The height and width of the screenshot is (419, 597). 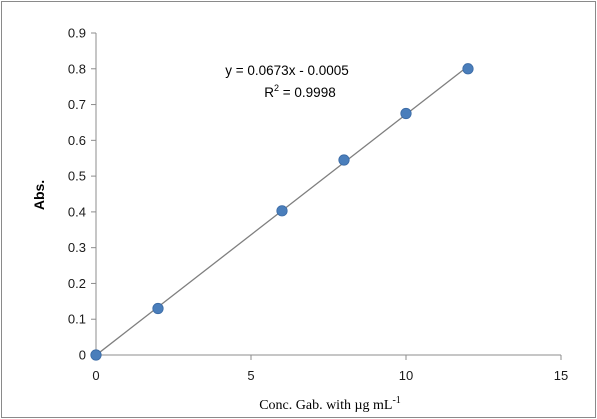 I want to click on x-axis-label-superscript: -1, so click(x=396, y=400).